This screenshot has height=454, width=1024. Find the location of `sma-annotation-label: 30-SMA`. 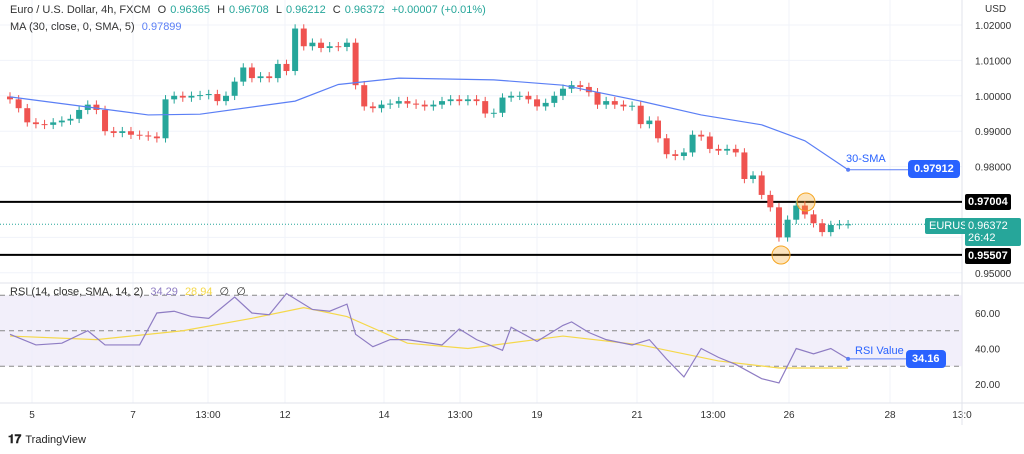

sma-annotation-label: 30-SMA is located at coordinates (866, 159).